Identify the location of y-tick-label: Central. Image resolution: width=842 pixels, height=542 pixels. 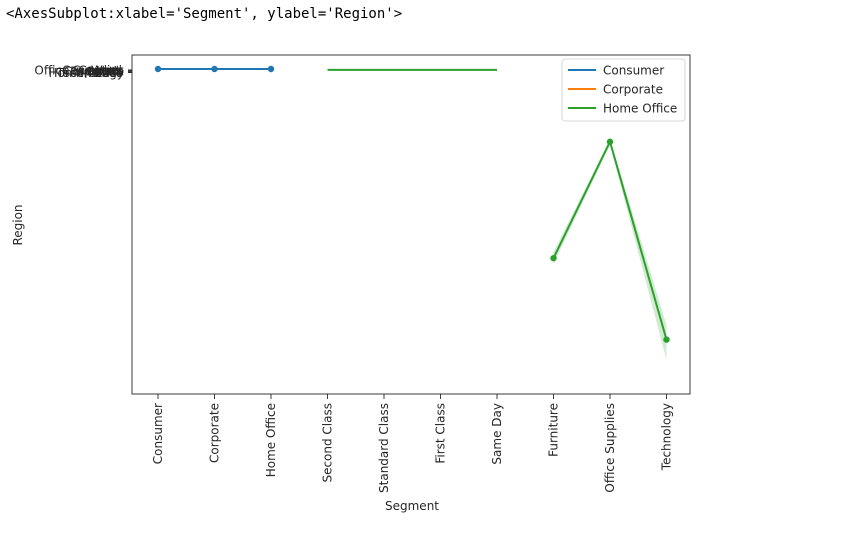
(100, 71).